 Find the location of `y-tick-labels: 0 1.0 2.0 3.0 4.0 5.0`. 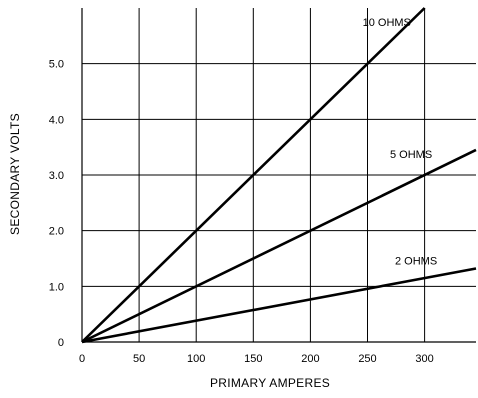

y-tick-labels: 0 1.0 2.0 3.0 4.0 5.0 is located at coordinates (56, 204).